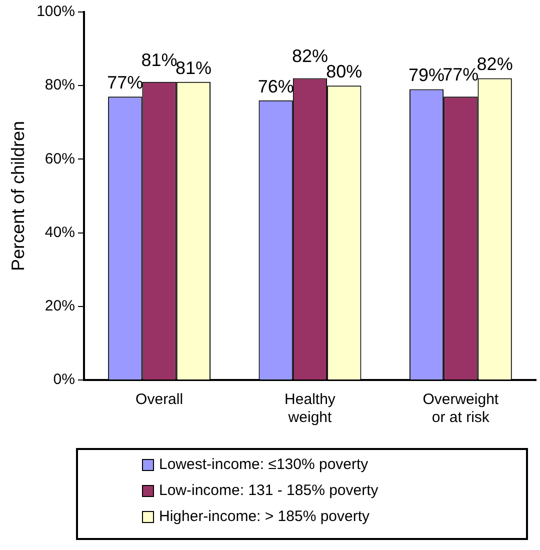 The height and width of the screenshot is (550, 540). Describe the element at coordinates (263, 464) in the screenshot. I see `legend-label: Lowest-income: ≤130% poverty` at that location.